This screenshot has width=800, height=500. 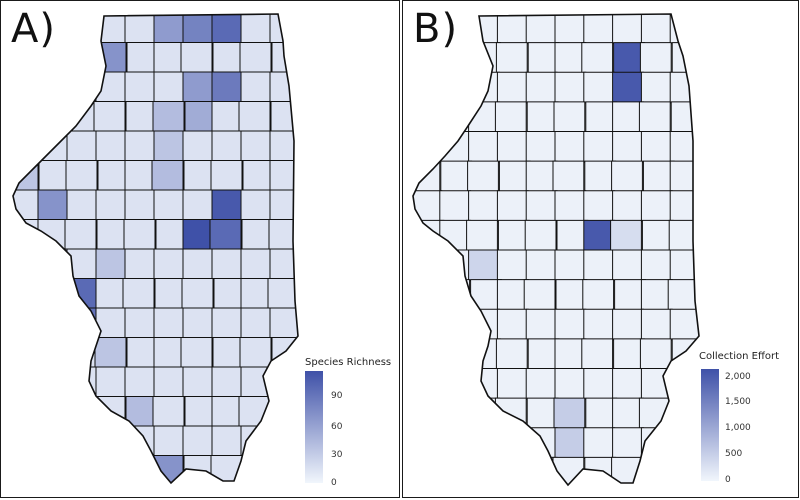 I want to click on legend-tick-label: 1,500, so click(x=738, y=402).